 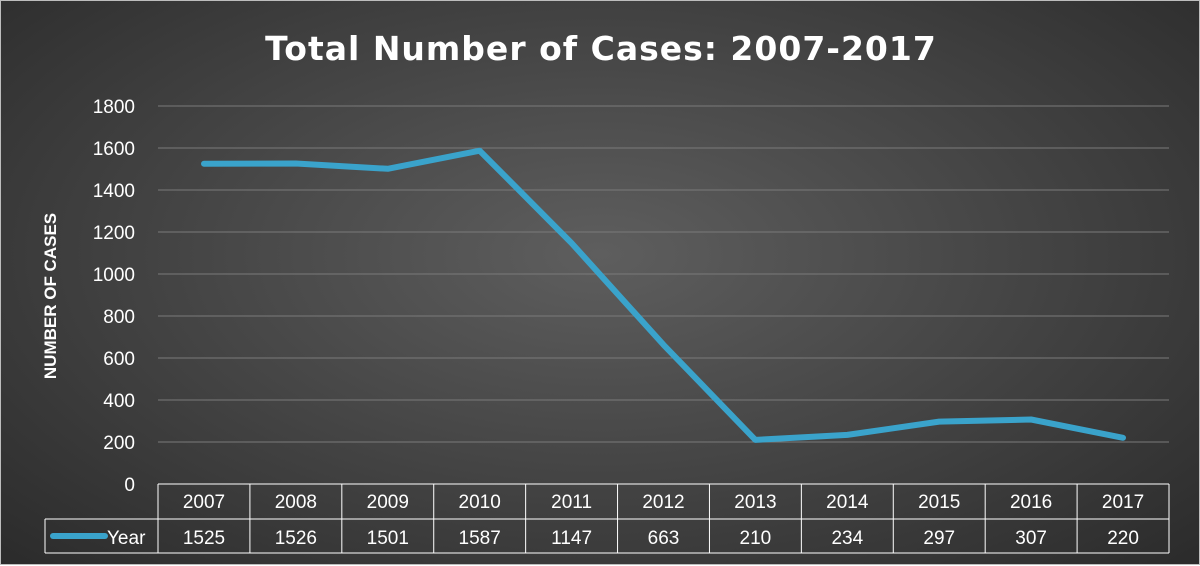 I want to click on x-tick-label: 2010, so click(x=480, y=502).